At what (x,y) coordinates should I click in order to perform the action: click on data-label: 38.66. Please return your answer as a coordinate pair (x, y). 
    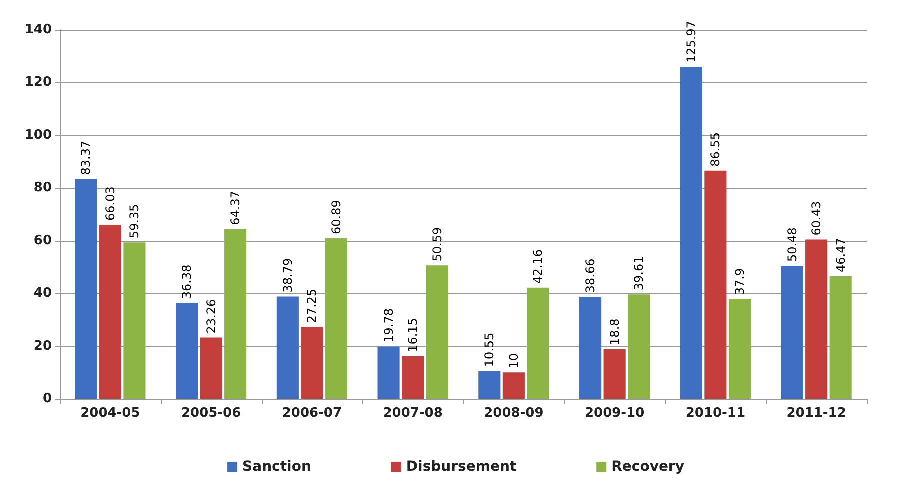
    Looking at the image, I should click on (591, 276).